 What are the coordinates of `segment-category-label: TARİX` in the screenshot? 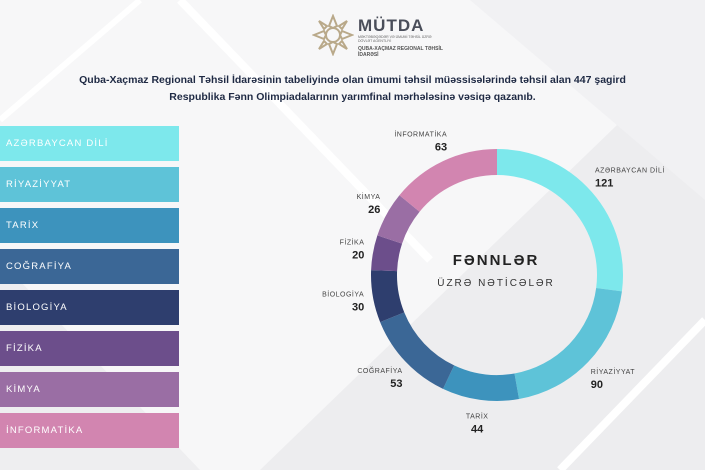 It's located at (477, 416).